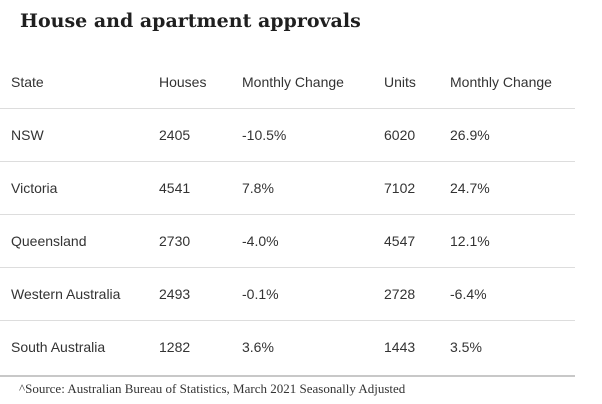 The image size is (602, 404). What do you see at coordinates (512, 82) in the screenshot?
I see `header-units-monthly-change: Monthly Change` at bounding box center [512, 82].